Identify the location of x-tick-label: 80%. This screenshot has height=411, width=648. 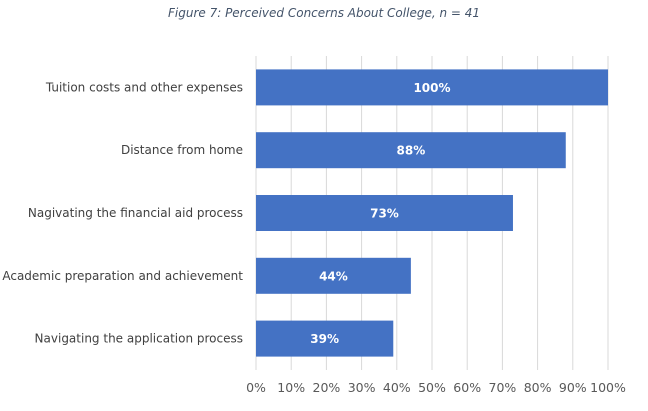
(538, 387).